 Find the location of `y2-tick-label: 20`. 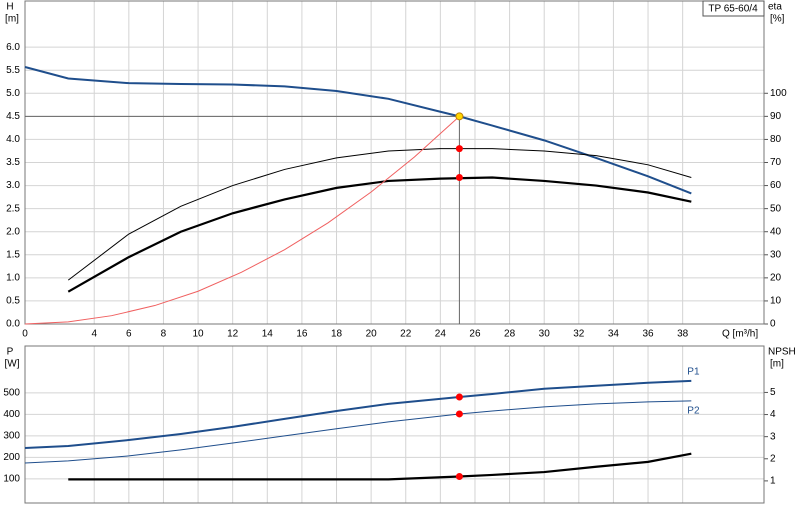

y2-tick-label: 20 is located at coordinates (776, 277).